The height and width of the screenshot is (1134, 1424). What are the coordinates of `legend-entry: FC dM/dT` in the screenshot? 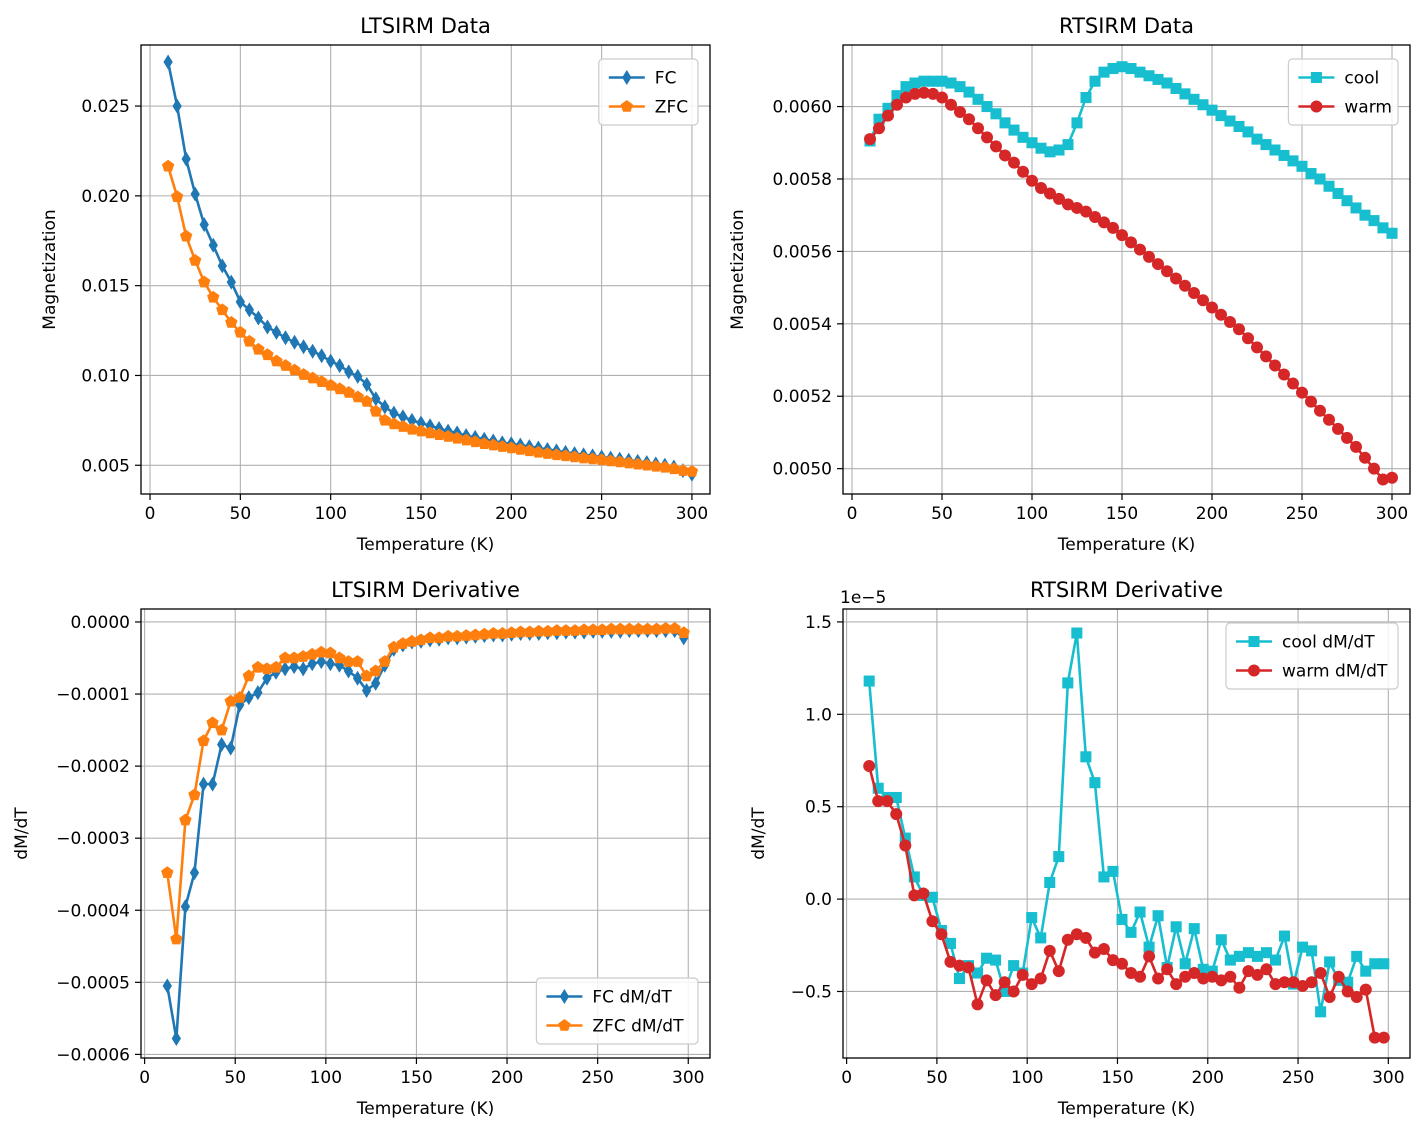 It's located at (632, 998).